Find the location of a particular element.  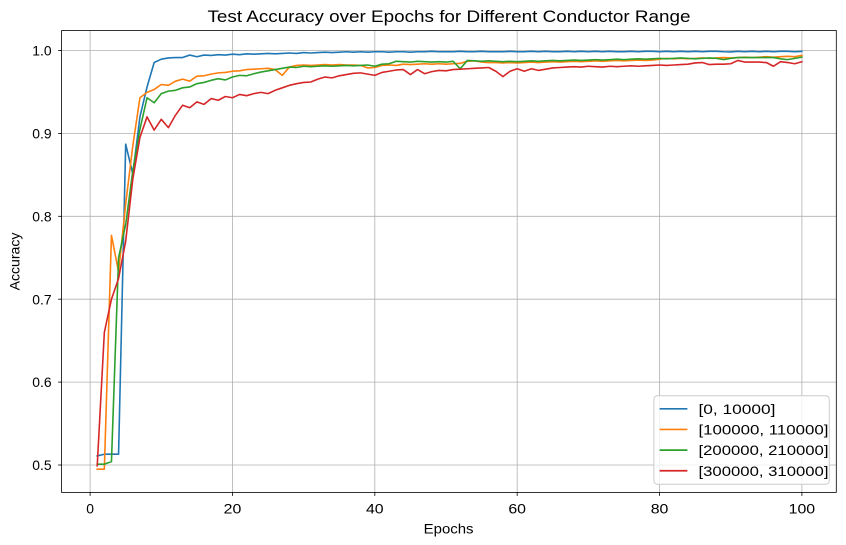

svg-text: [300000, 310000] is located at coordinates (764, 471).